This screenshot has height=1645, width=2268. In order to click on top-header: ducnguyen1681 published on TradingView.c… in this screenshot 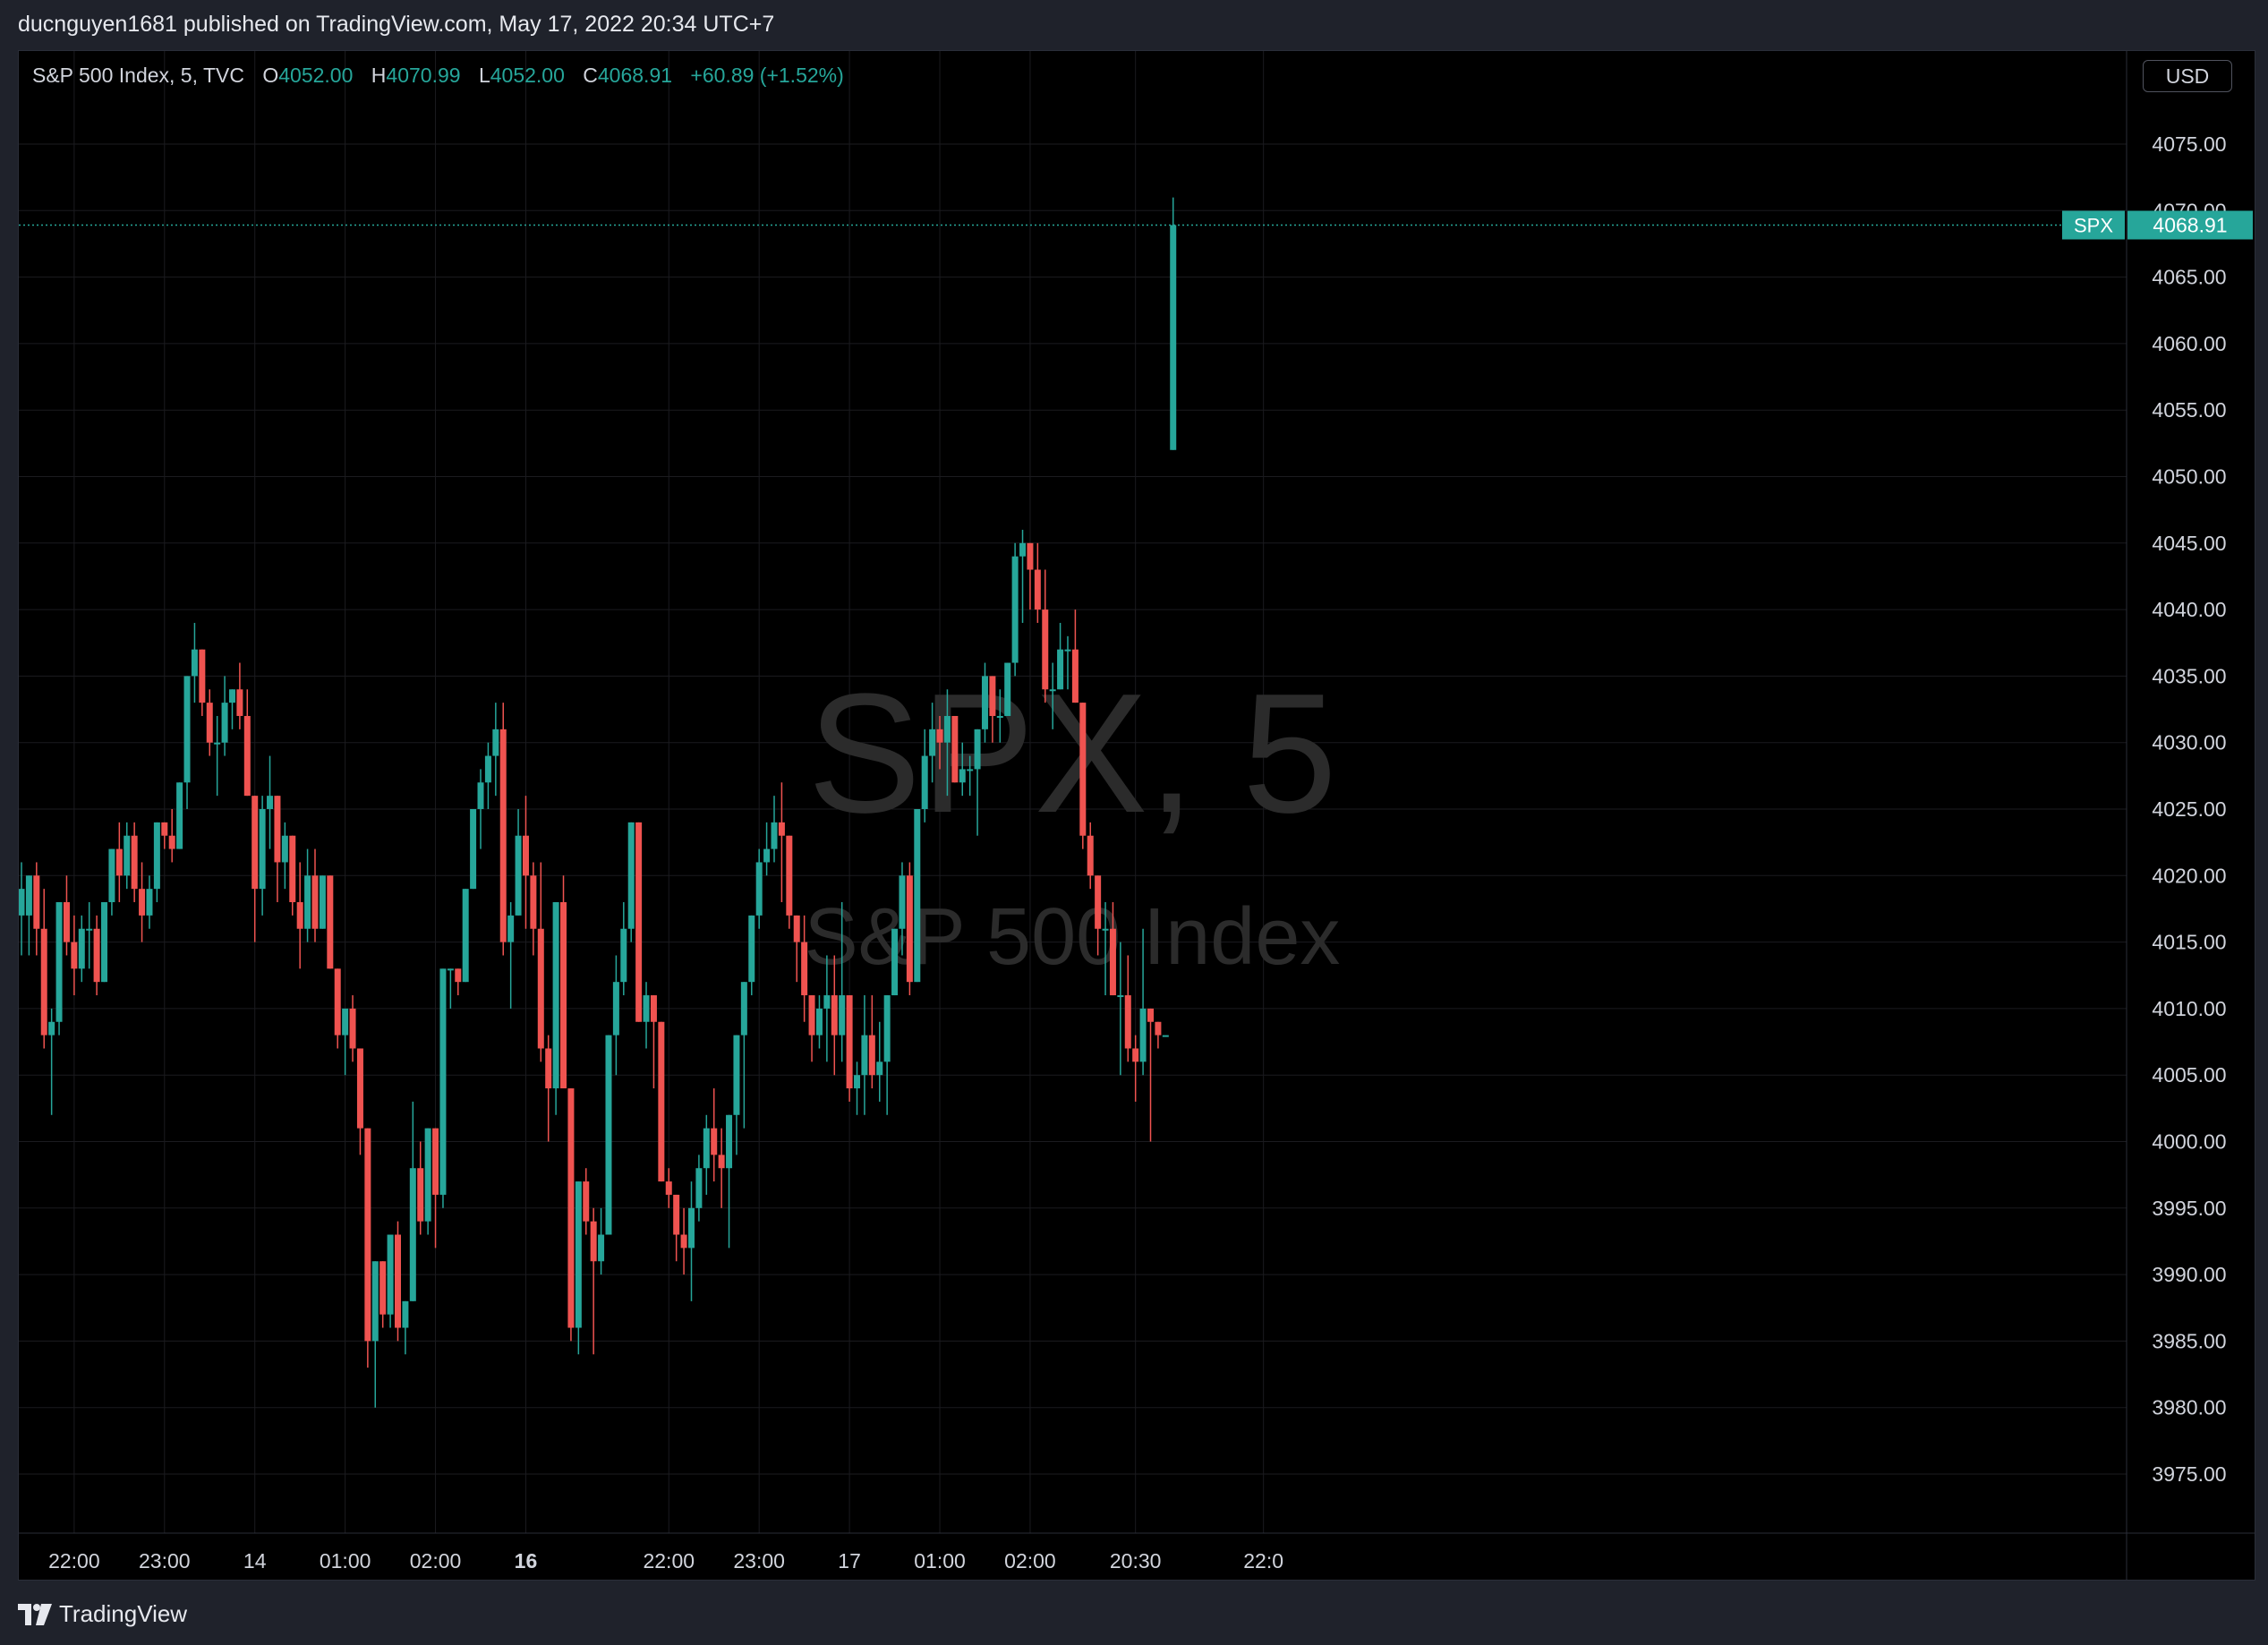, I will do `click(1134, 25)`.